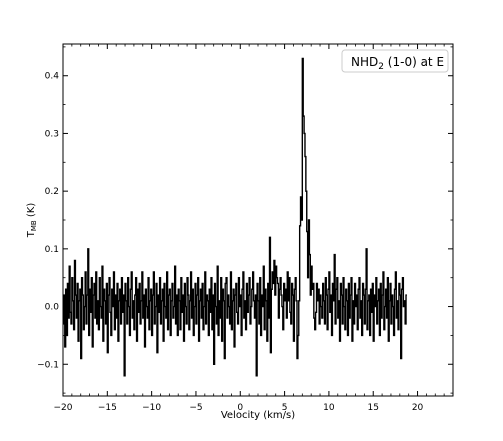 This screenshot has height=441, width=503. Describe the element at coordinates (52, 77) in the screenshot. I see `y-tick-label: 0.4` at that location.